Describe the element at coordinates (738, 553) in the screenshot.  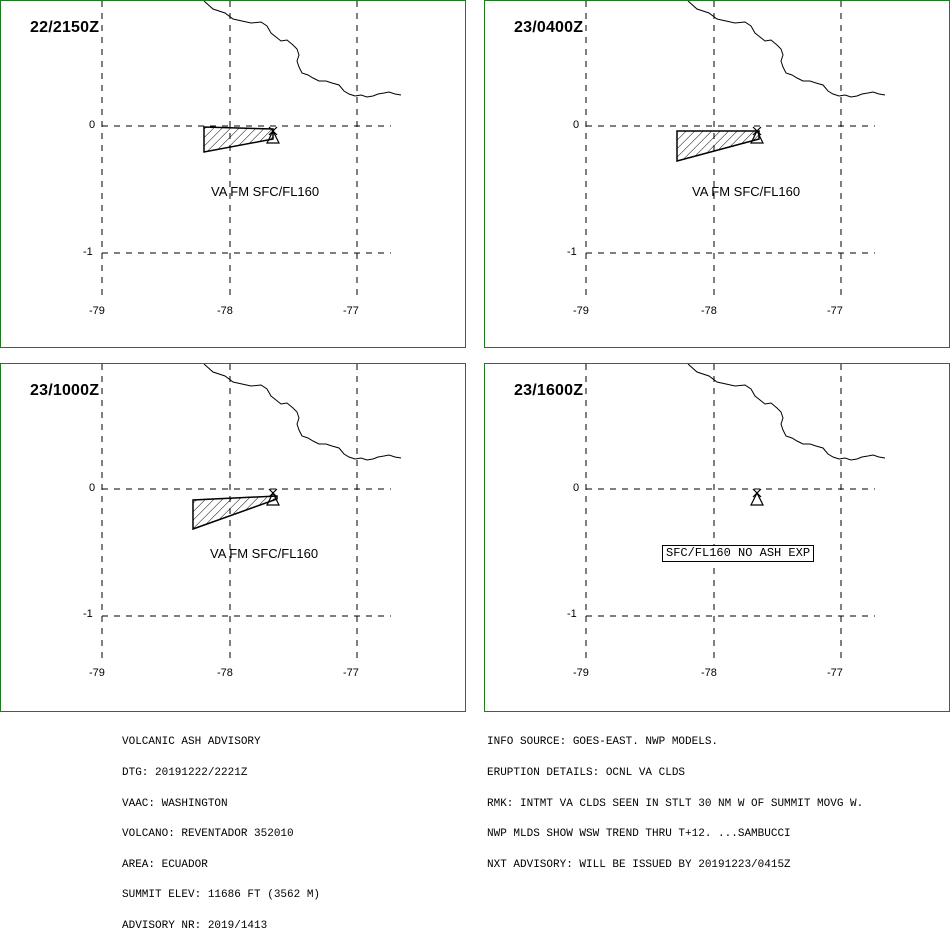
I see `no-ash-label: SFC/FL160 NO ASH EXP` at that location.